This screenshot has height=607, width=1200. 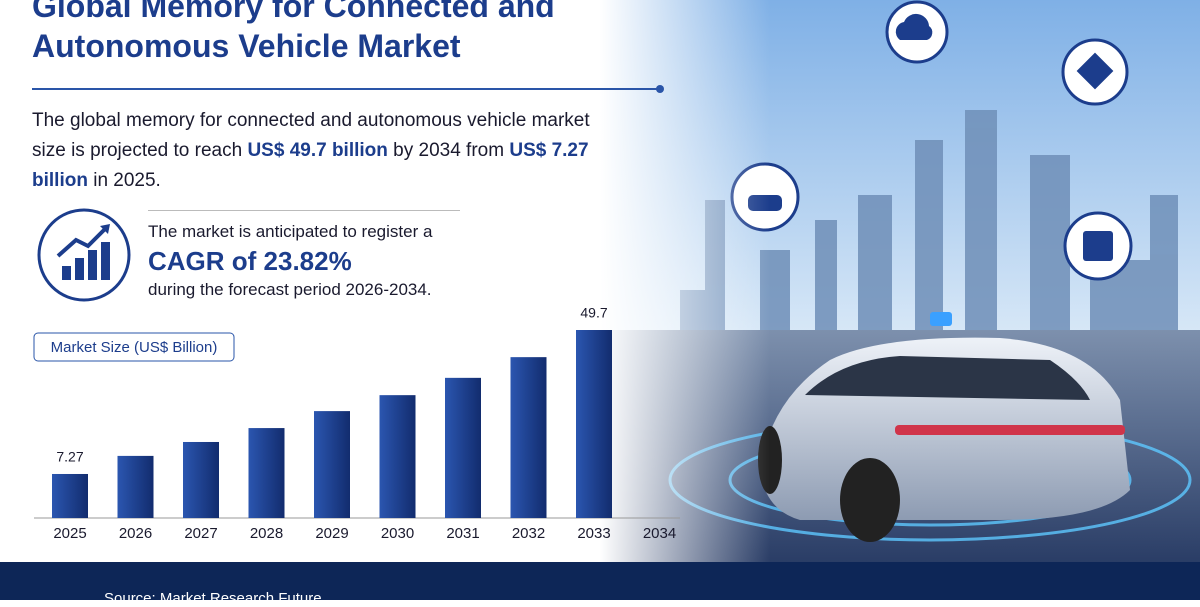 I want to click on desc-highlight: US$ 49.7 billion, so click(x=317, y=150).